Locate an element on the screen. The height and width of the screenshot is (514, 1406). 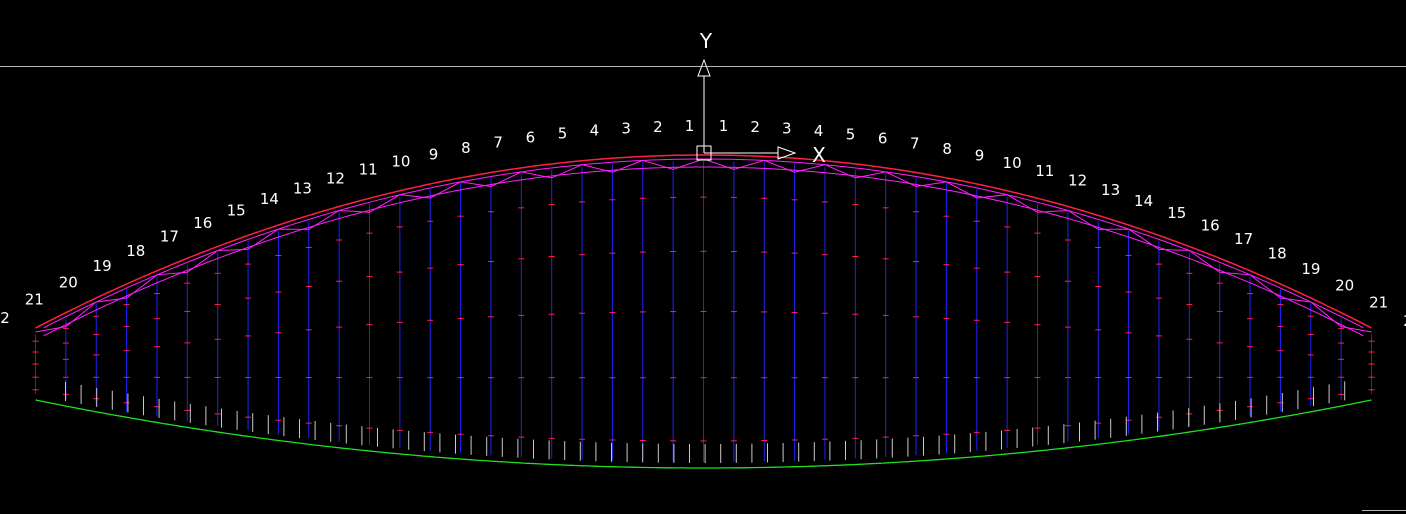
rib-label-left: 2 is located at coordinates (658, 127).